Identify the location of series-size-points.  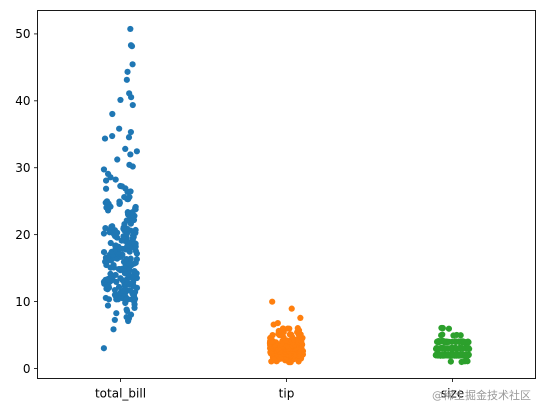
(452, 345).